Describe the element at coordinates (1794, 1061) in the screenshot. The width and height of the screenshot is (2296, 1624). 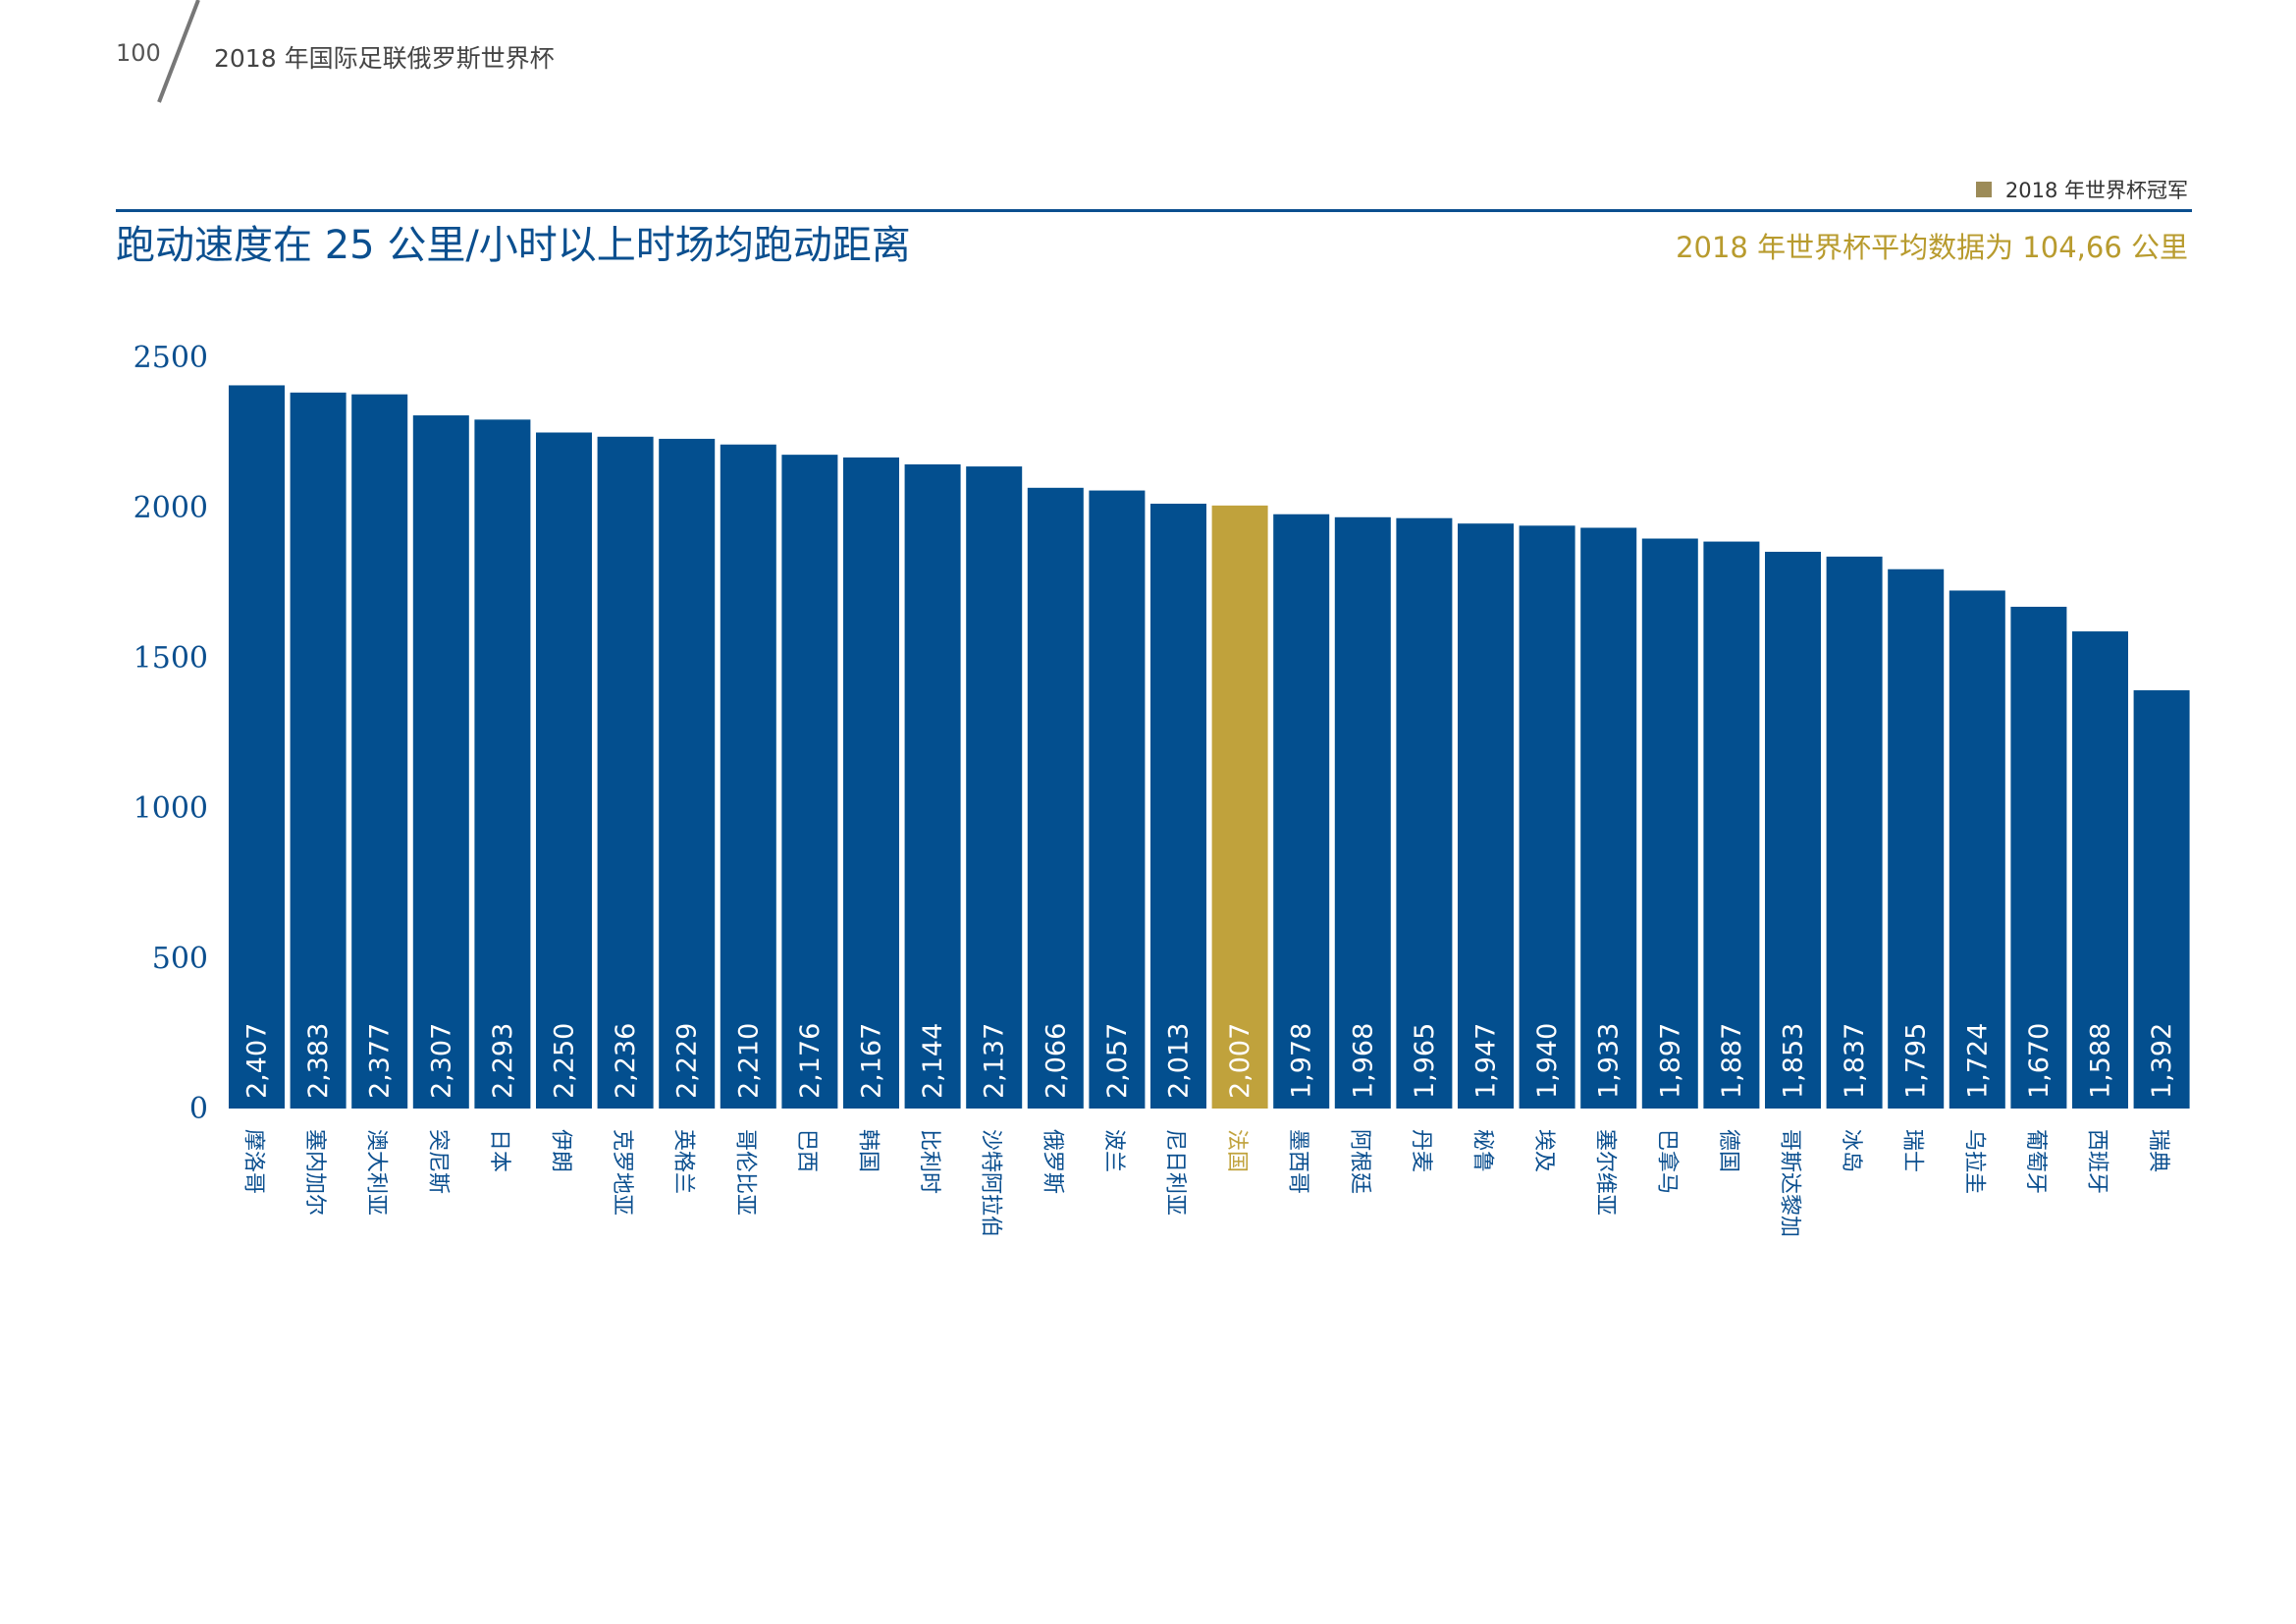
I see `bar-value-label: 1,853` at that location.